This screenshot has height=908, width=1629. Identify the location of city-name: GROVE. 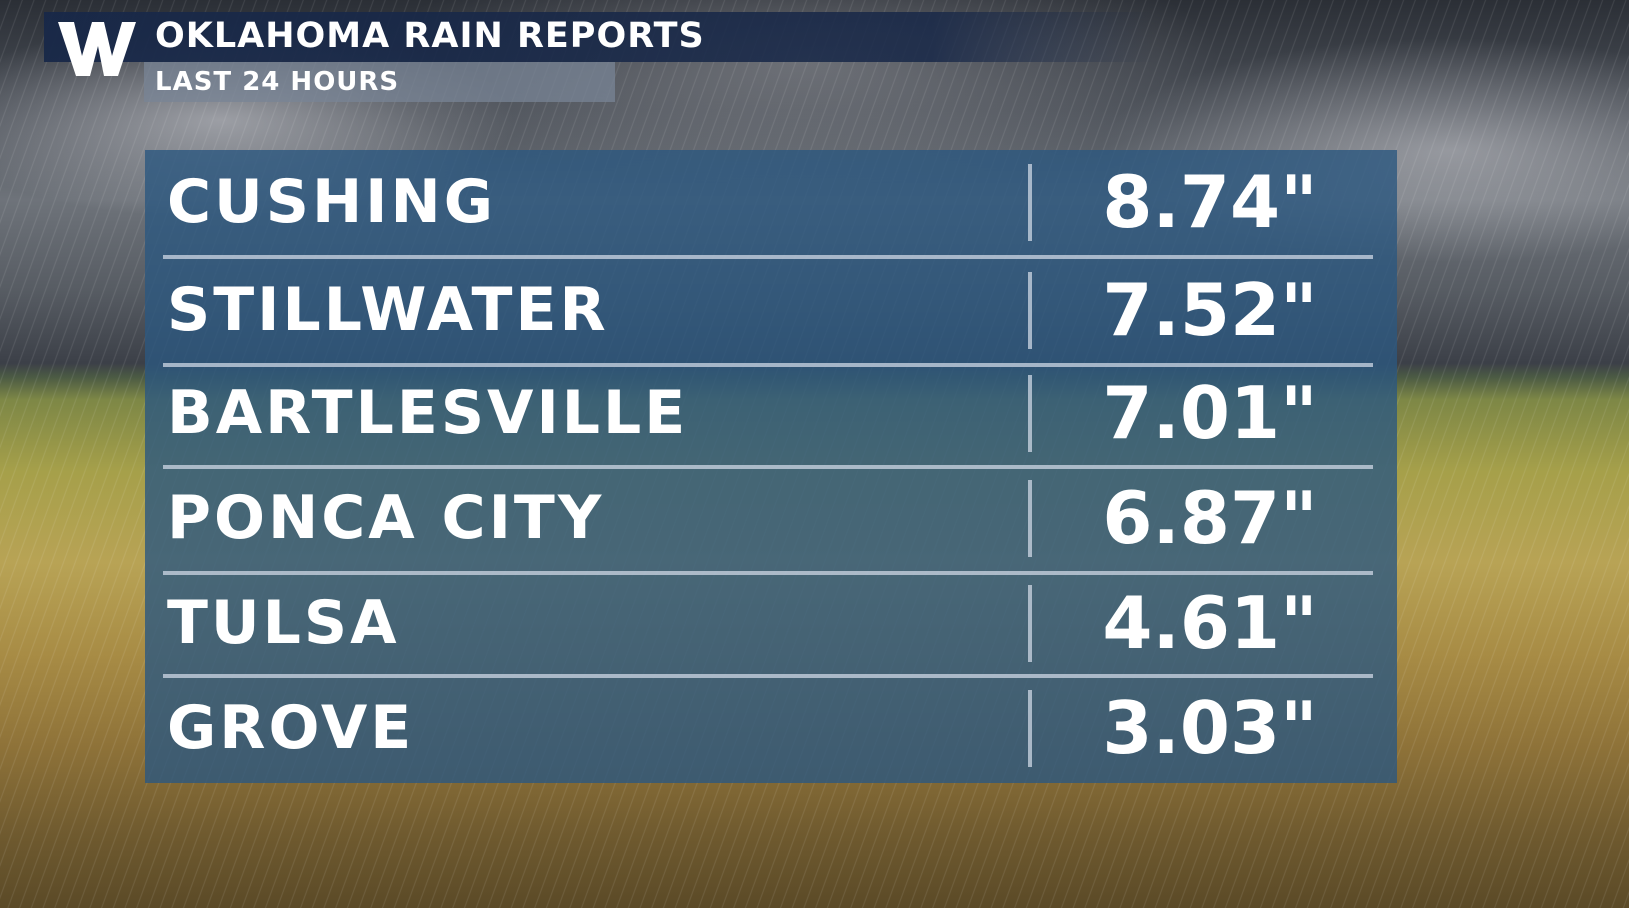
(291, 728).